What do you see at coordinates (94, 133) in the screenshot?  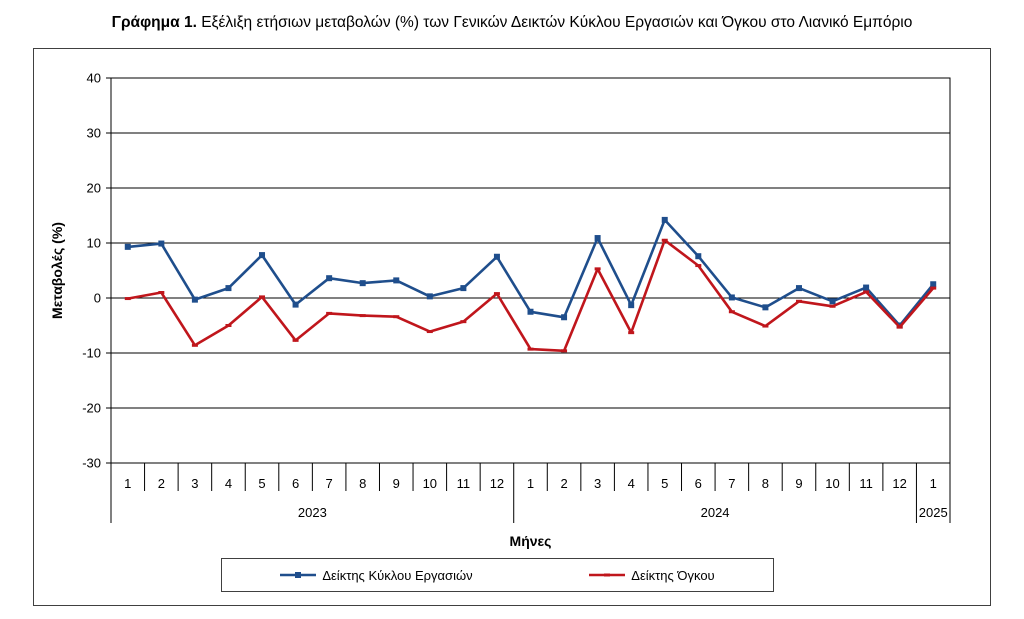 I see `y-tick-label: 30` at bounding box center [94, 133].